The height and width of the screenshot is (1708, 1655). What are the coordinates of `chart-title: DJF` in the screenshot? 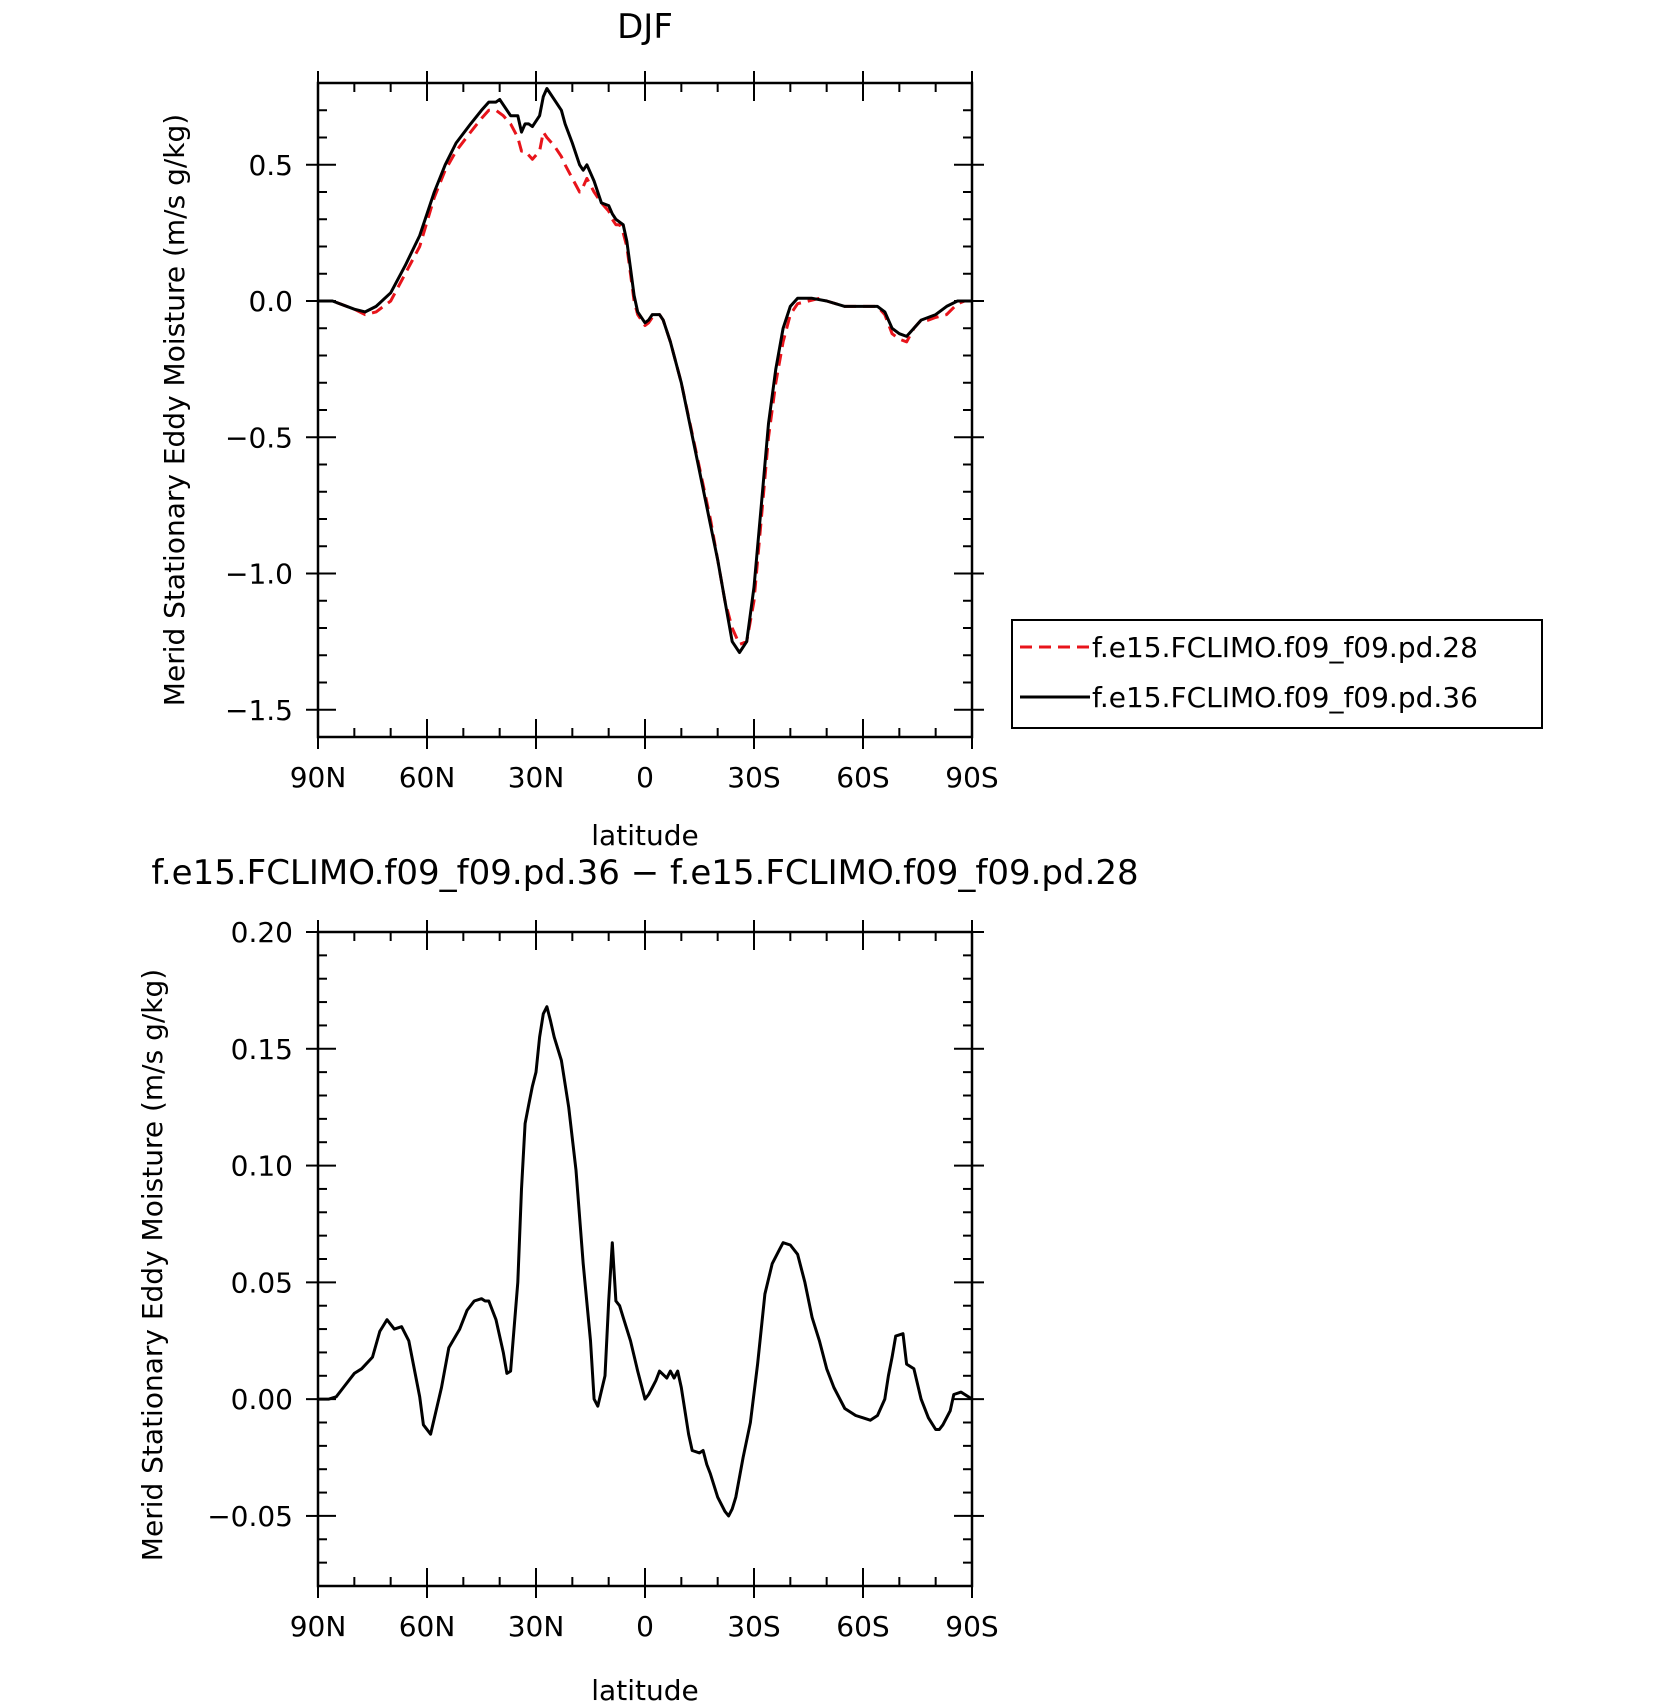 It's located at (645, 27).